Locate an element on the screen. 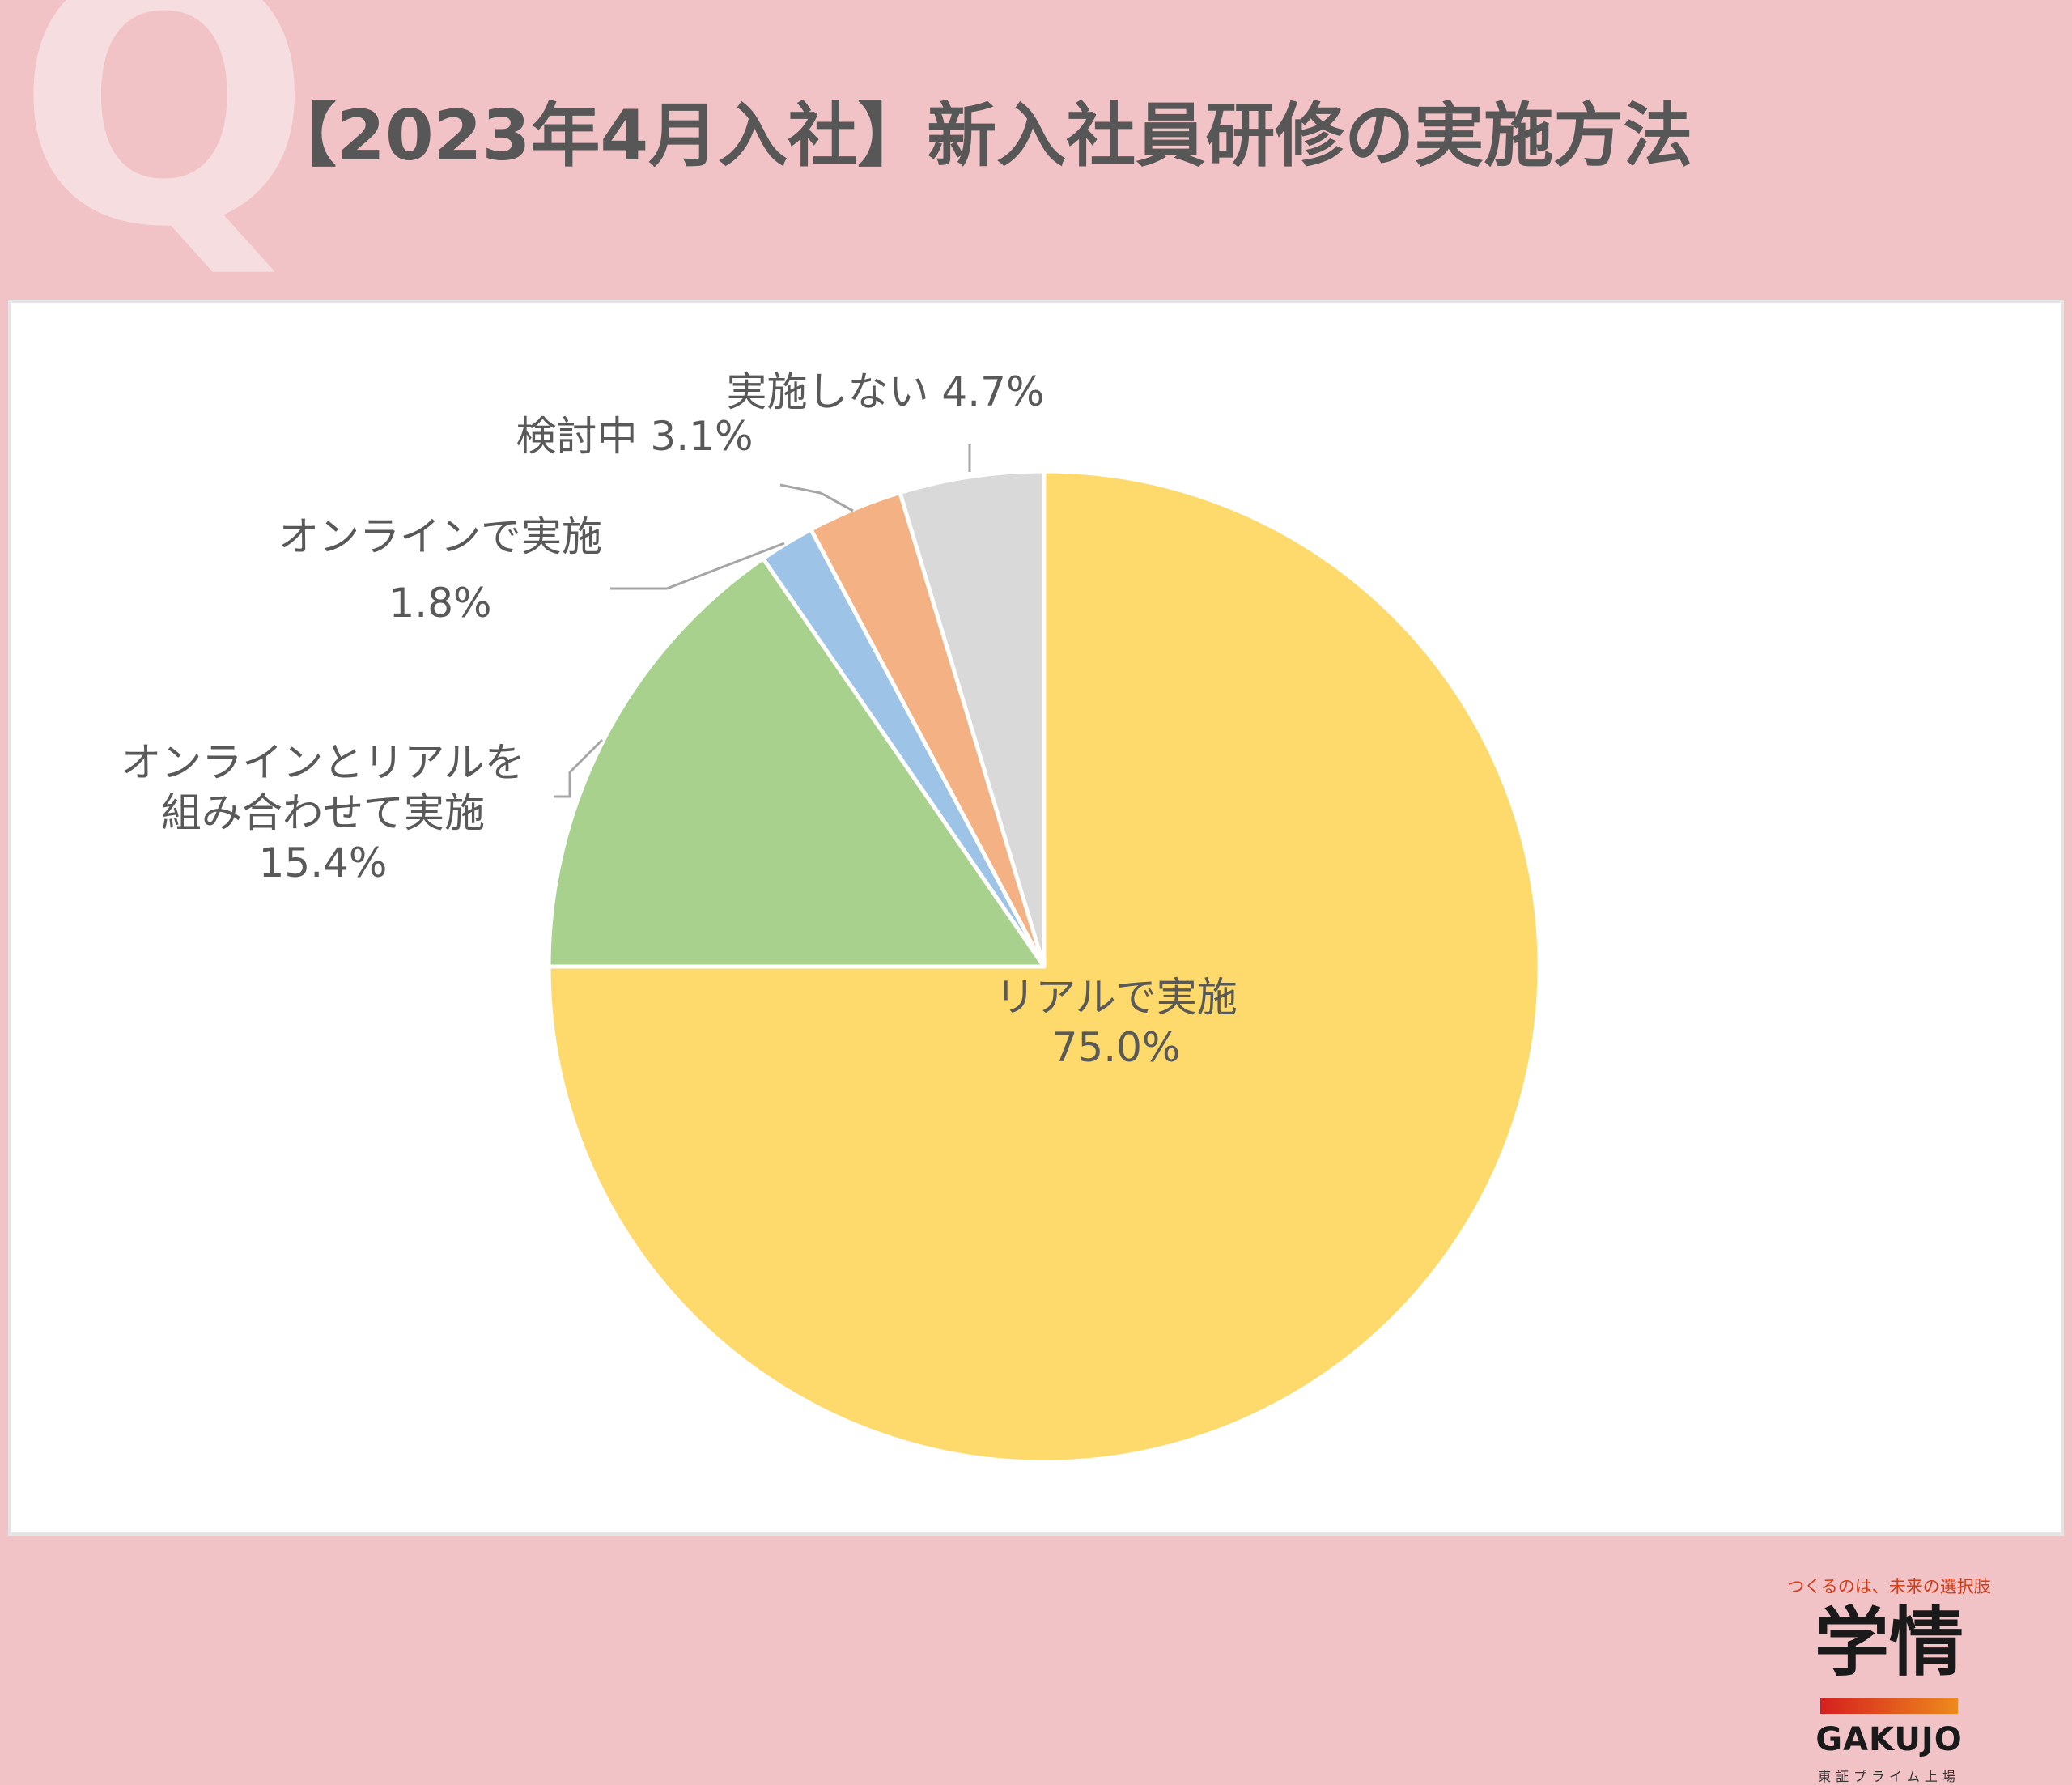 The image size is (2072, 1785). slice-label: 実施しない 4.7% is located at coordinates (886, 391).